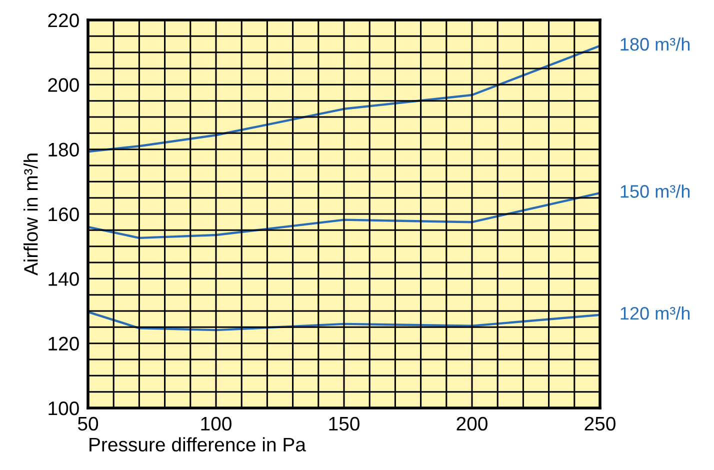  Describe the element at coordinates (63, 149) in the screenshot. I see `y-tick-label: 180` at that location.